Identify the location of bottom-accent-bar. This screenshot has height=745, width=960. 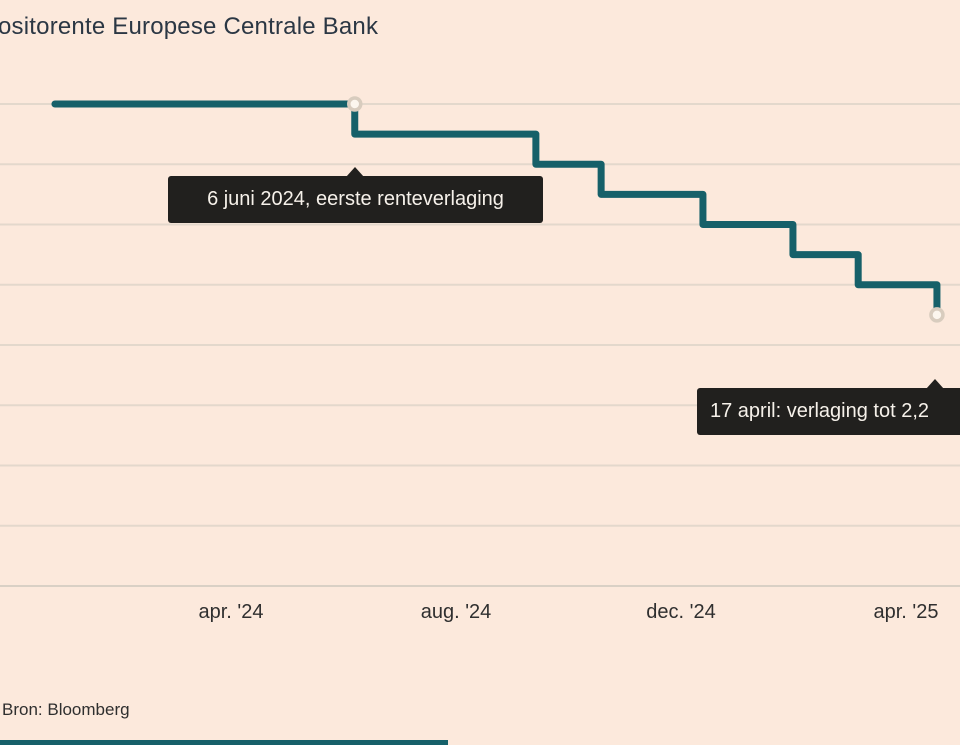
(224, 742).